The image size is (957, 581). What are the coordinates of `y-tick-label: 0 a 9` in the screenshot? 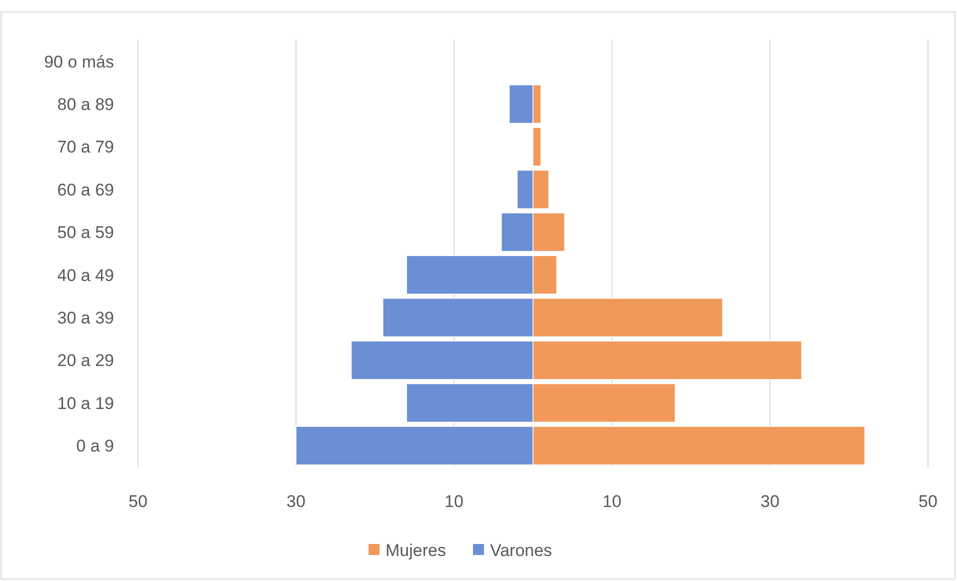 It's located at (95, 446).